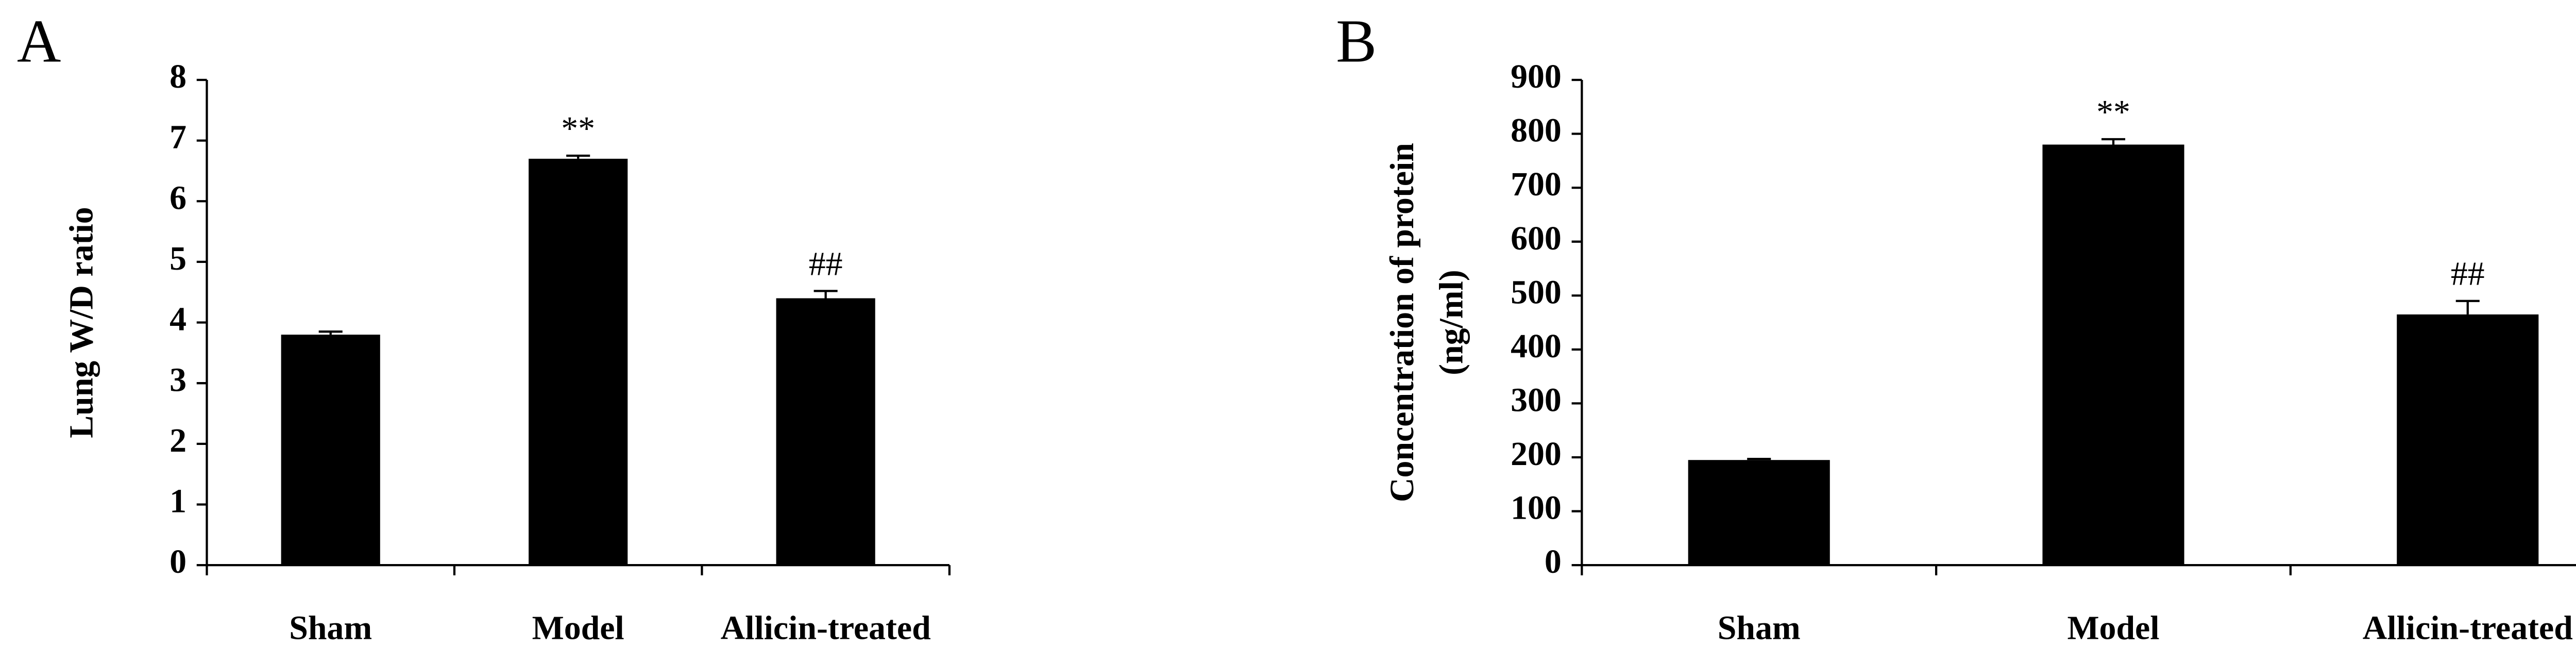 The width and height of the screenshot is (2576, 662). I want to click on y-tick-label: 6, so click(178, 198).